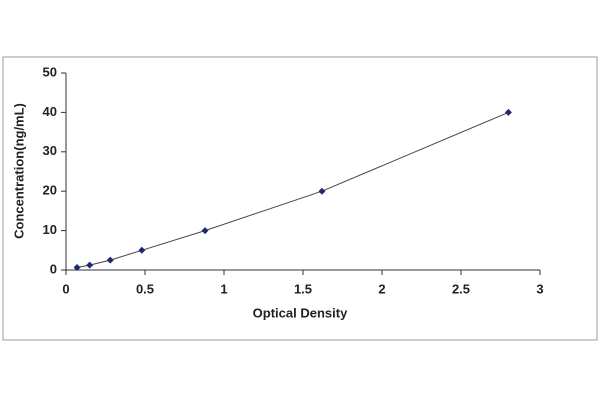 This screenshot has width=600, height=400. I want to click on y-tick-label: 0, so click(53, 268).